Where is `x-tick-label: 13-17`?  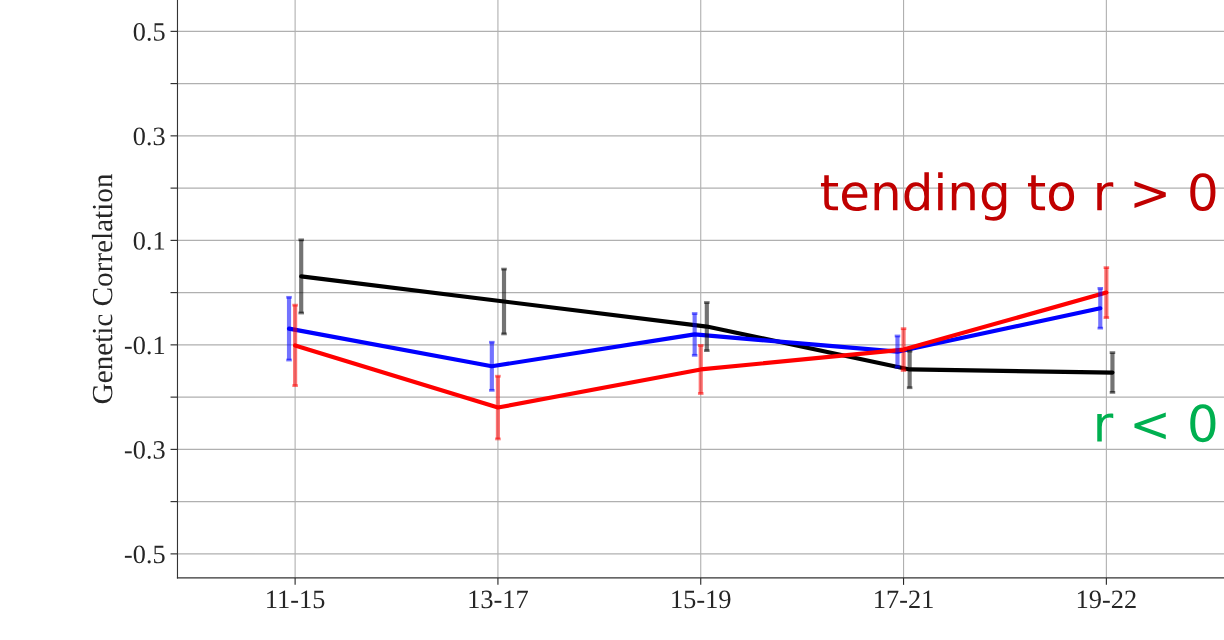 x-tick-label: 13-17 is located at coordinates (498, 599).